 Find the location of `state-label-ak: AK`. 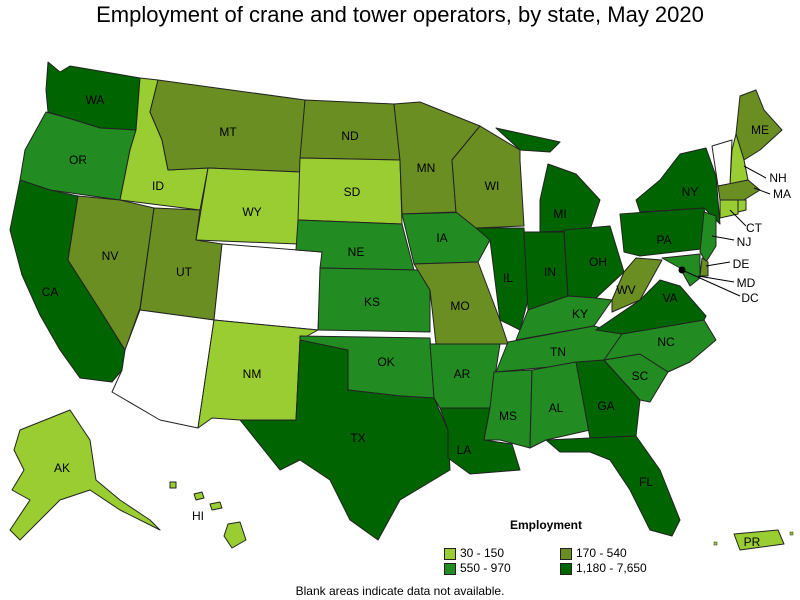

state-label-ak: AK is located at coordinates (62, 468).